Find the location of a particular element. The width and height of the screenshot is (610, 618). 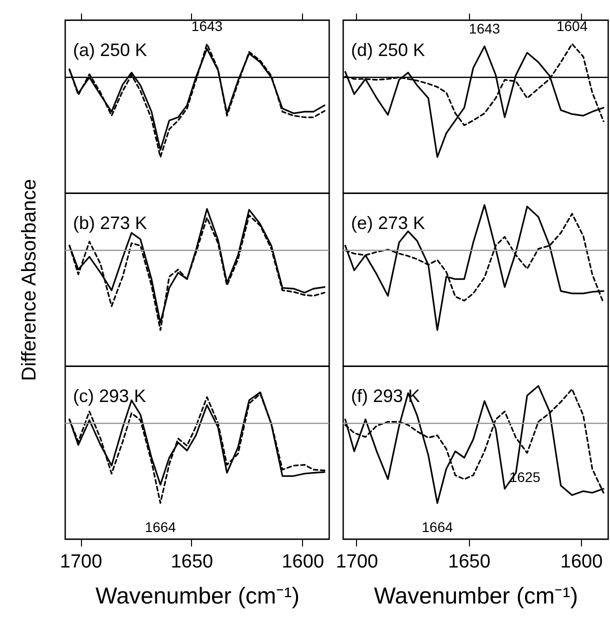

annotation: (c) 293 K is located at coordinates (109, 396).